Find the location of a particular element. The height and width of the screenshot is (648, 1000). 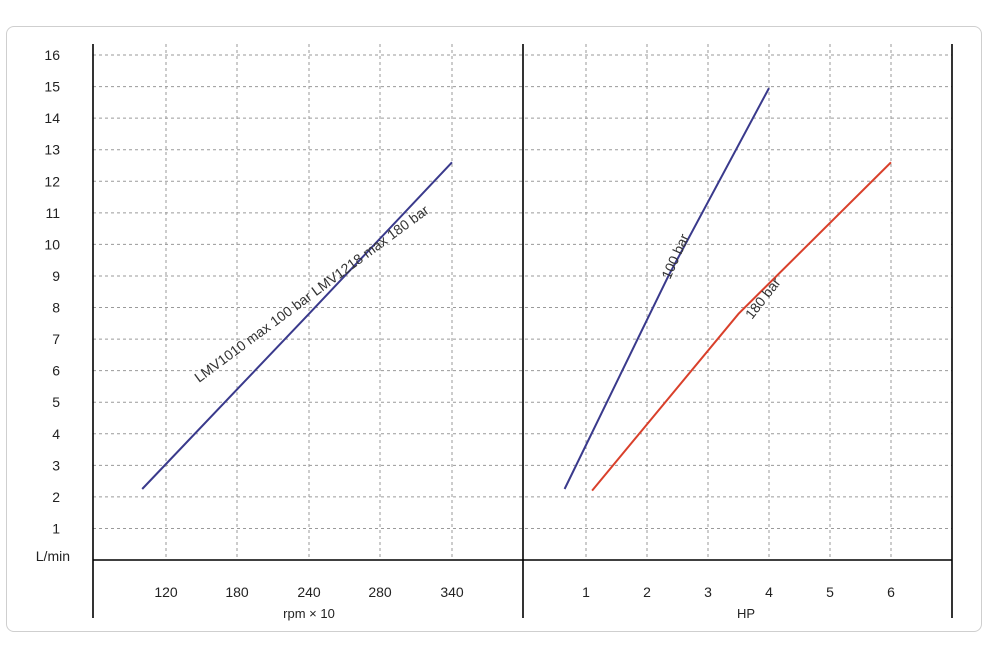

y-tick-label: 3 is located at coordinates (56, 465).